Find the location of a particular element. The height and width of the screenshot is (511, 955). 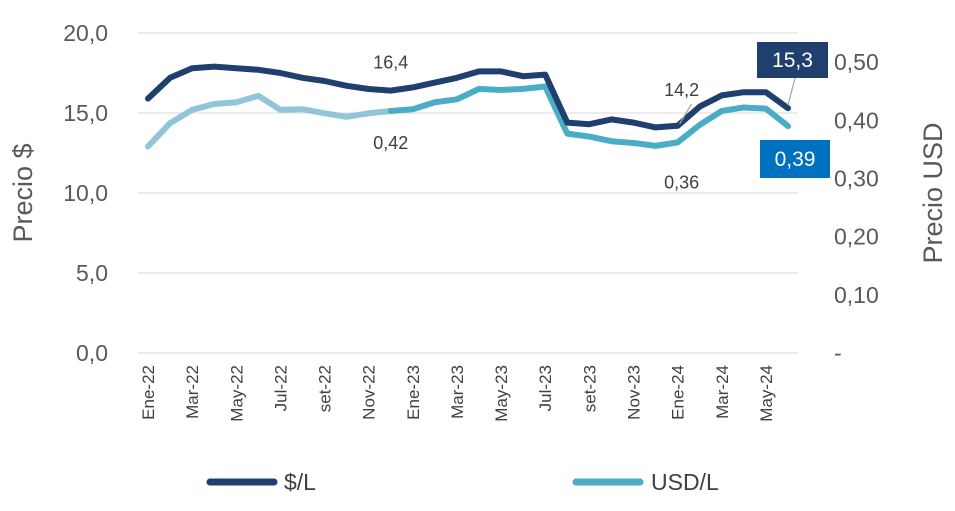

x-tick-label: Jul-23 is located at coordinates (545, 388).